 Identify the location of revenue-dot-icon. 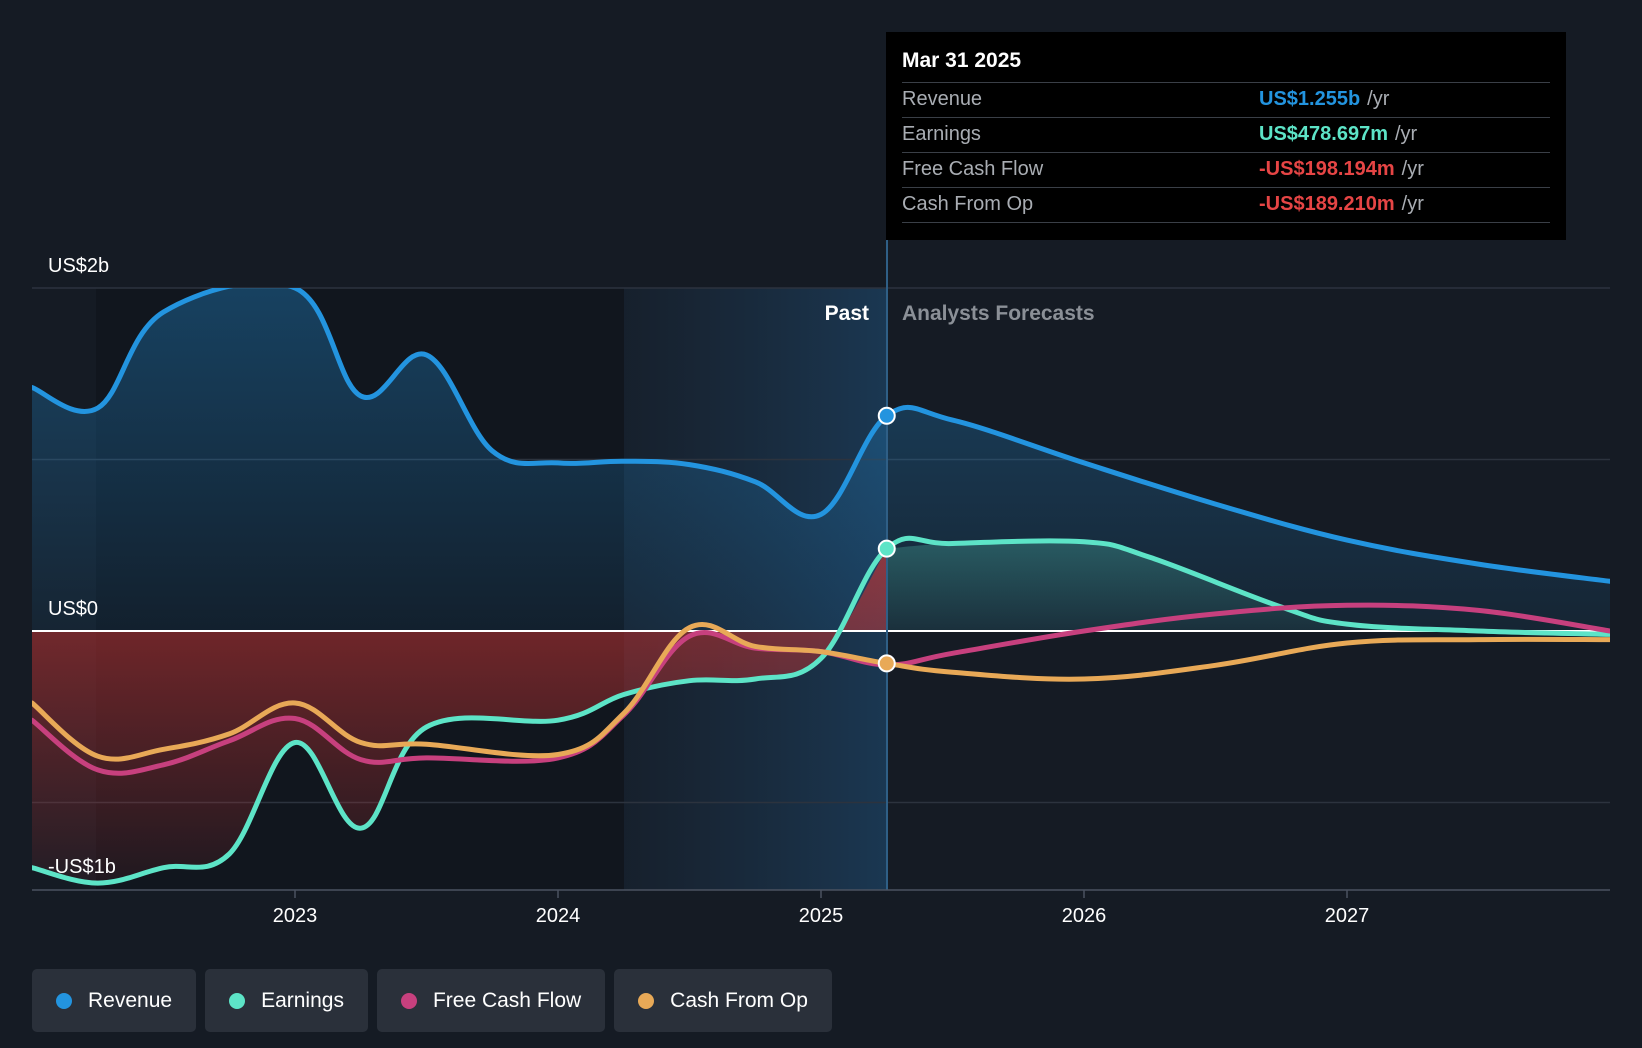
(64, 1000).